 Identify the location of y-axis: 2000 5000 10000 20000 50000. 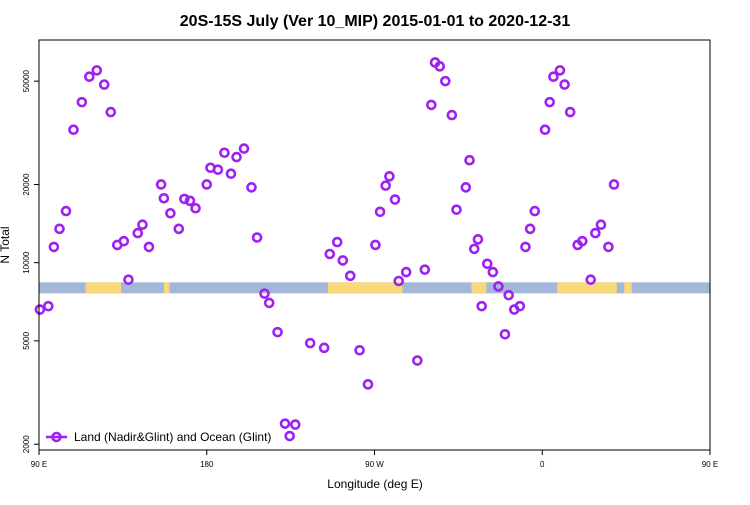
(30, 261).